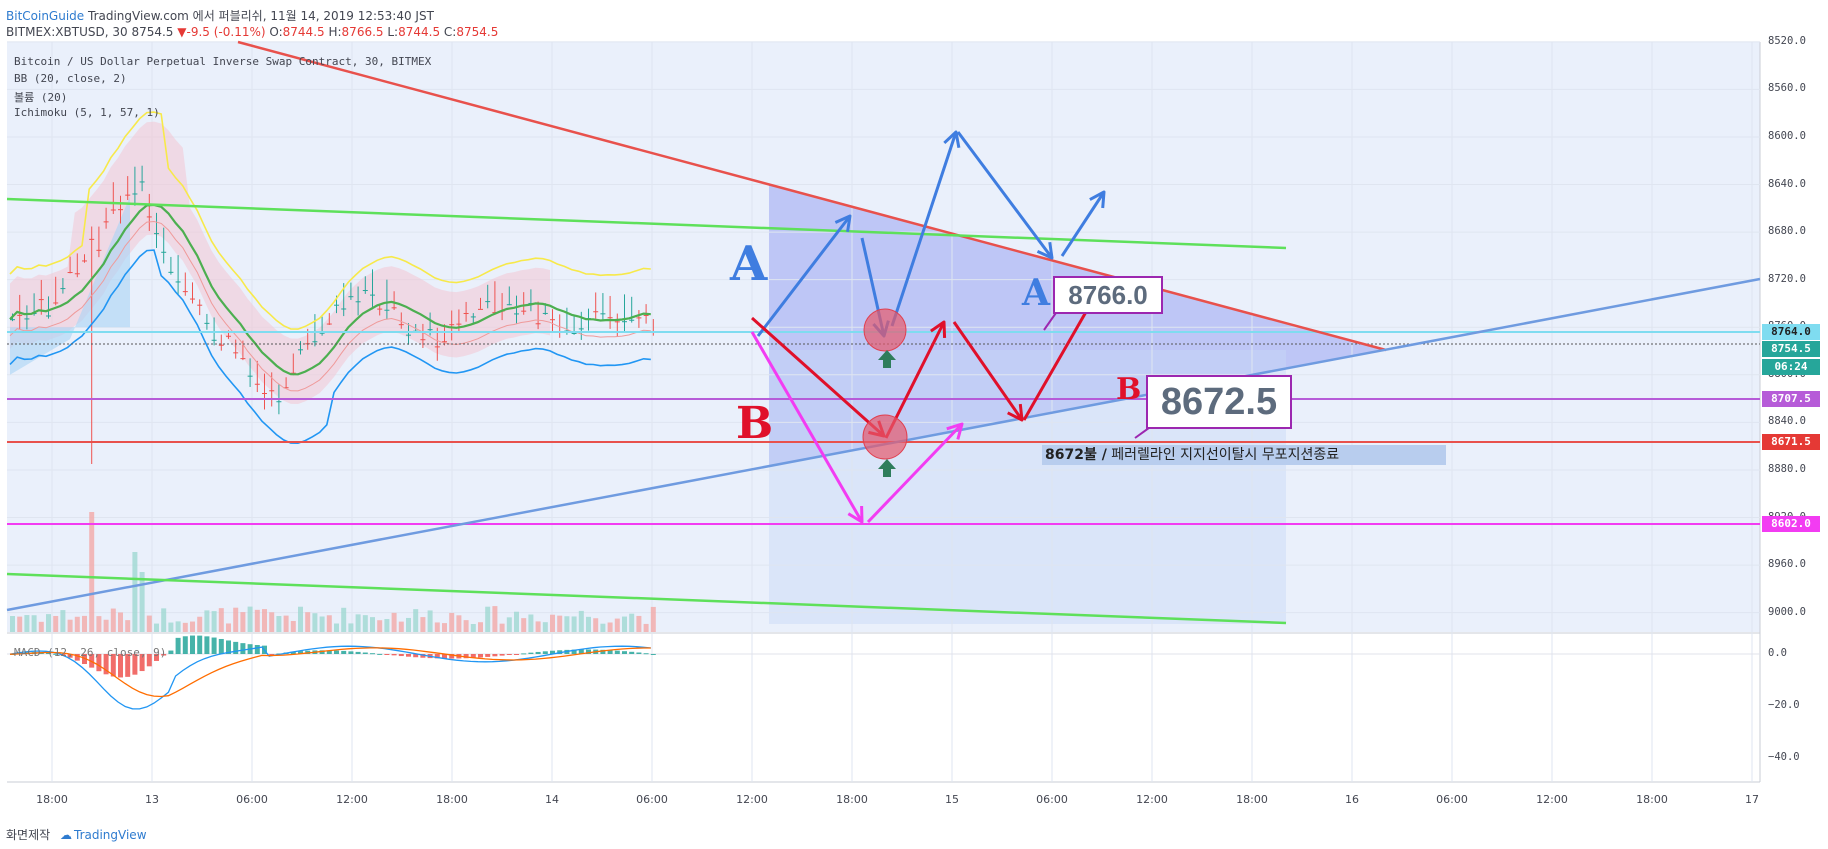 This screenshot has width=1828, height=849. I want to click on scenario-a-letter: A, so click(749, 264).